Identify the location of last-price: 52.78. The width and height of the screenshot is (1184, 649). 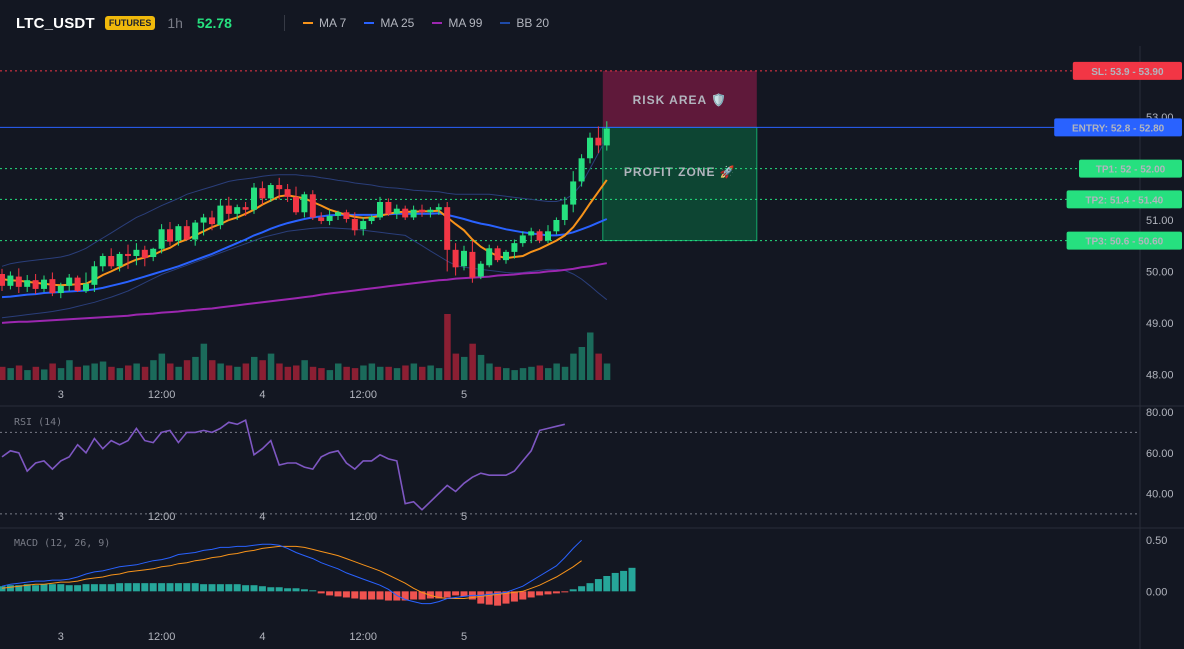
(214, 23).